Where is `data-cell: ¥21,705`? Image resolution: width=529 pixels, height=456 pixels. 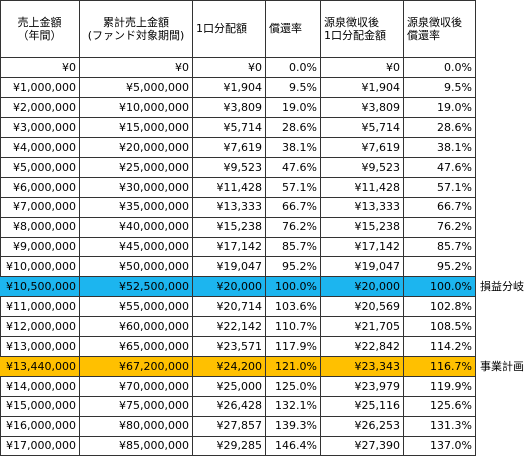 data-cell: ¥21,705 is located at coordinates (362, 327).